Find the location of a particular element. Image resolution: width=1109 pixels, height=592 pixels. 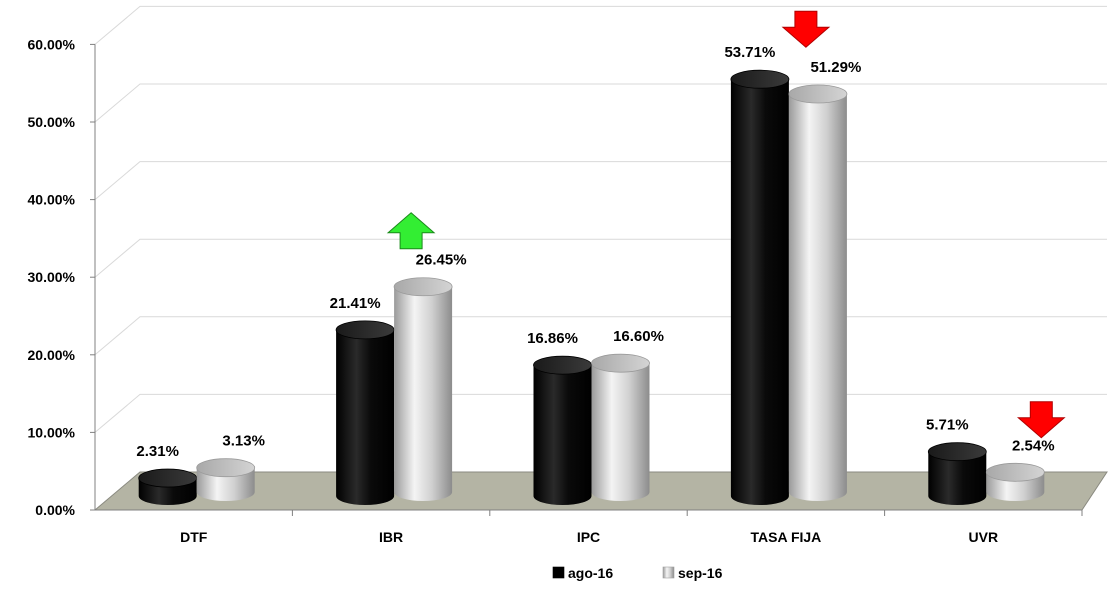

y-tick-label: 10.00% is located at coordinates (52, 432).